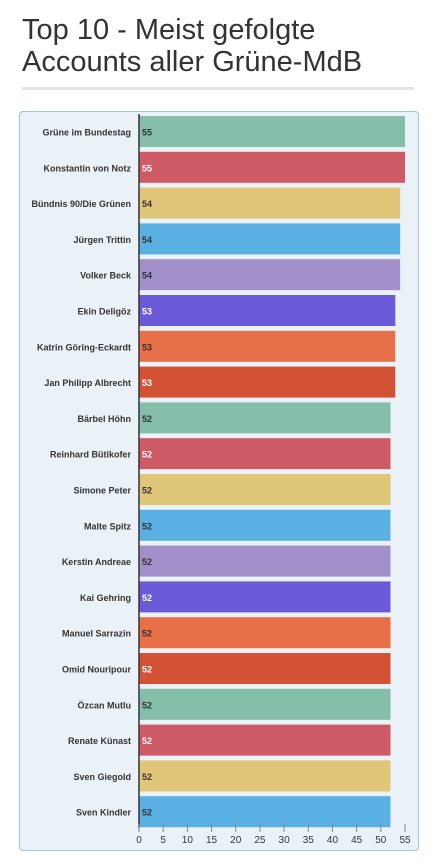 The height and width of the screenshot is (866, 439). Describe the element at coordinates (102, 240) in the screenshot. I see `category-label: Jürgen Trittin` at that location.